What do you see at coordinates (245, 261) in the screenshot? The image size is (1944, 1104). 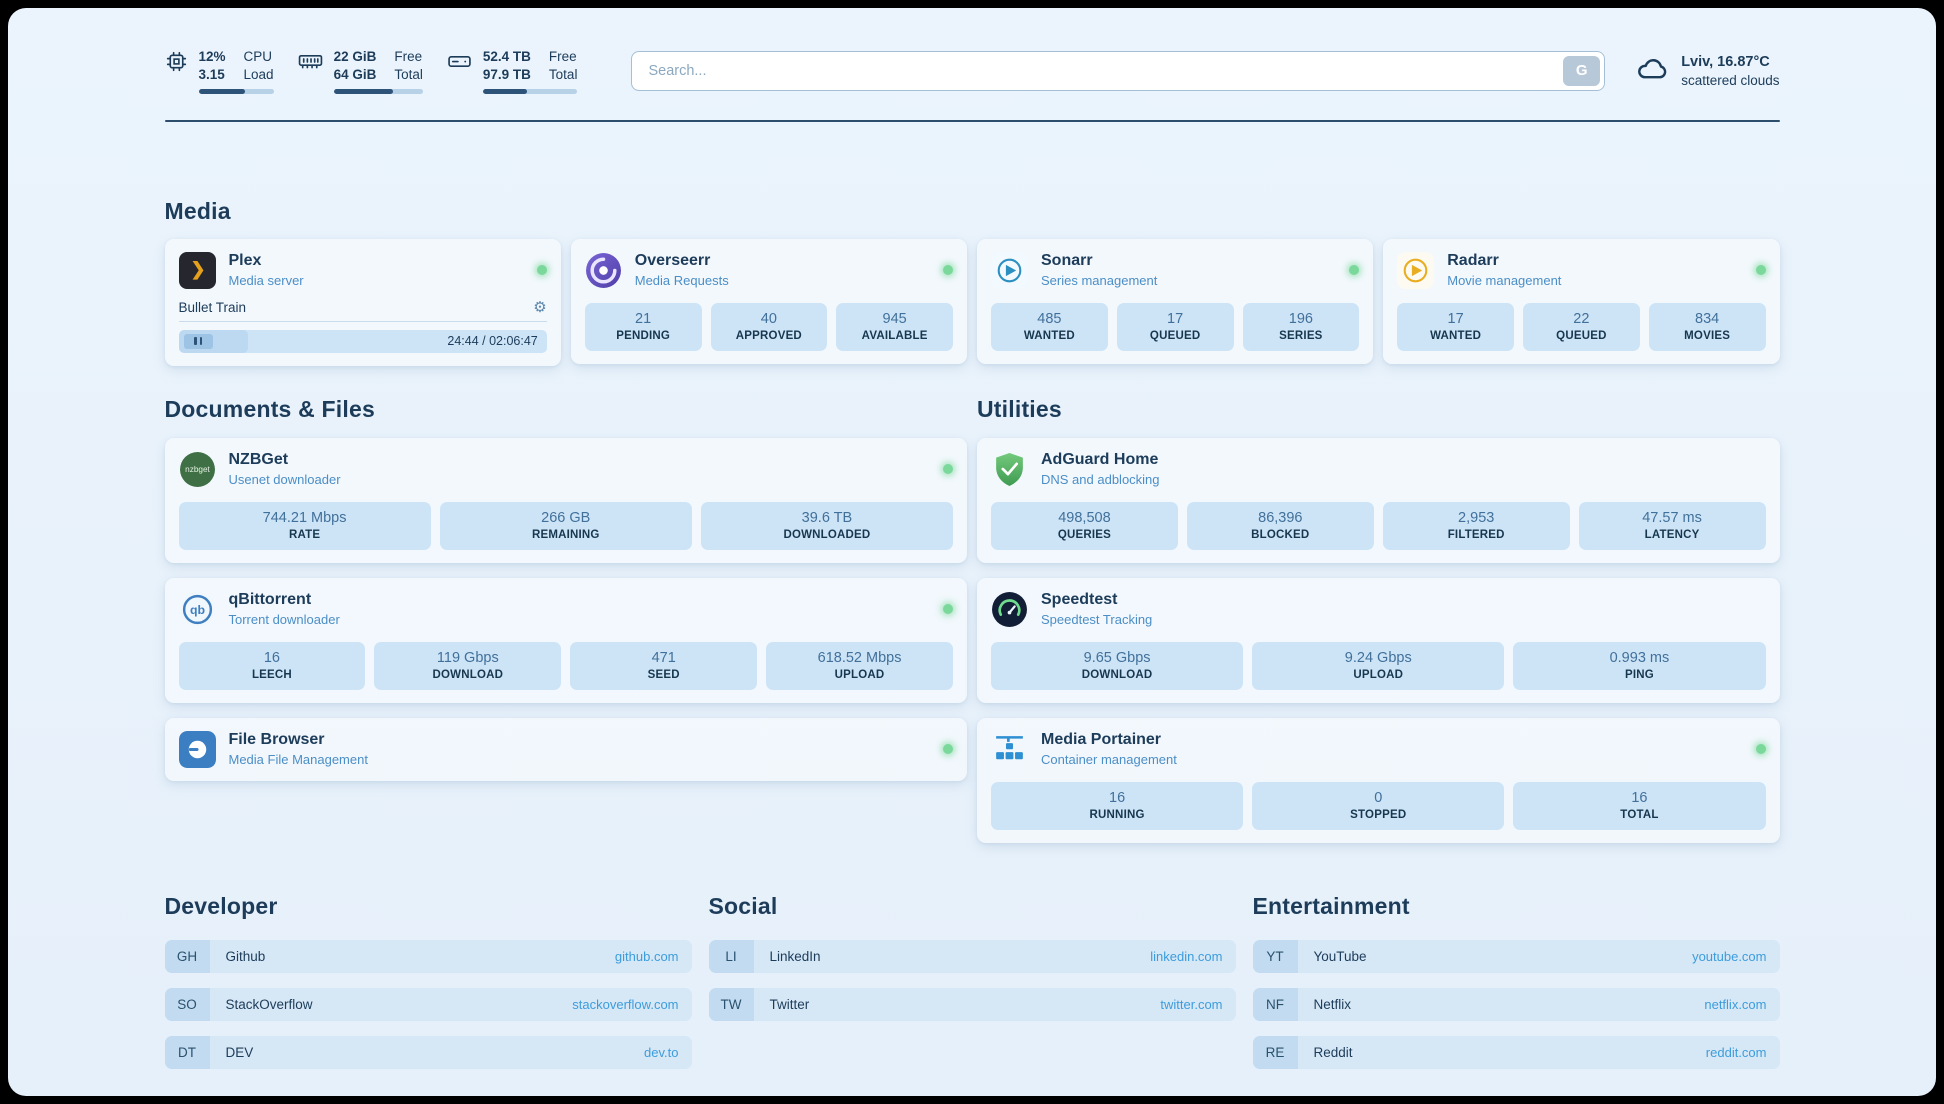 I see `app-title: Plex` at bounding box center [245, 261].